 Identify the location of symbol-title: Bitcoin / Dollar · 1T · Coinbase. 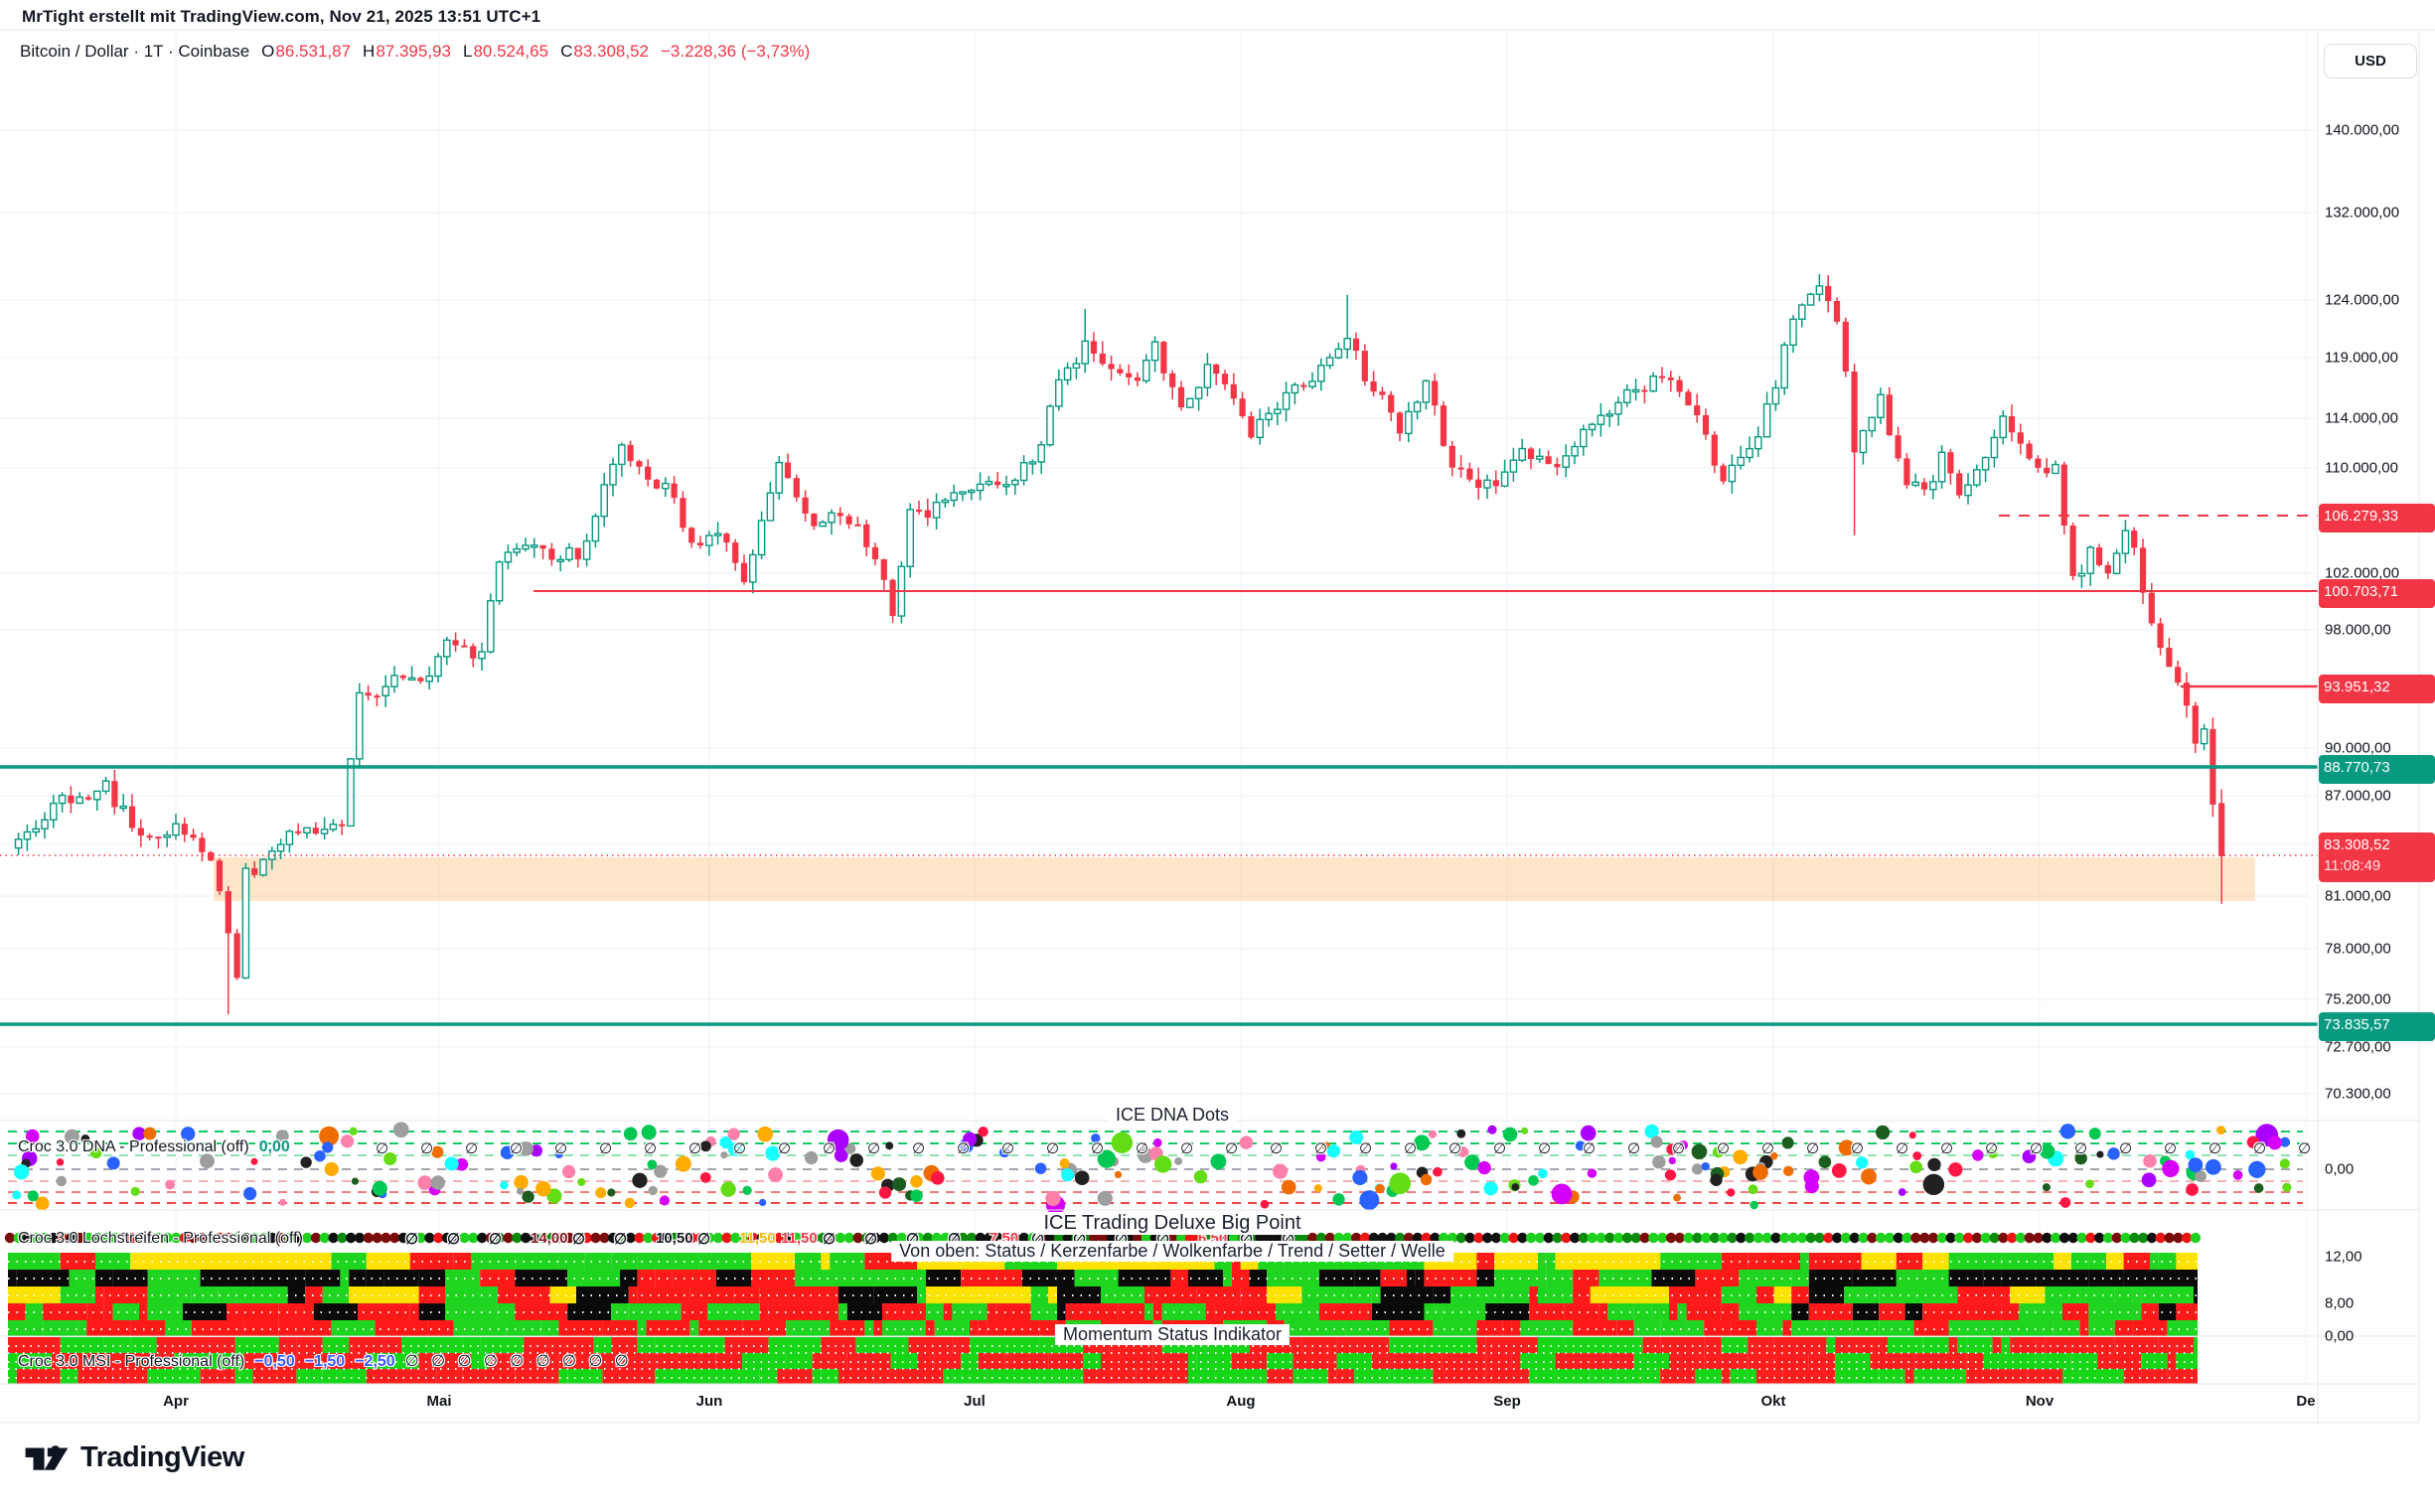
(135, 51).